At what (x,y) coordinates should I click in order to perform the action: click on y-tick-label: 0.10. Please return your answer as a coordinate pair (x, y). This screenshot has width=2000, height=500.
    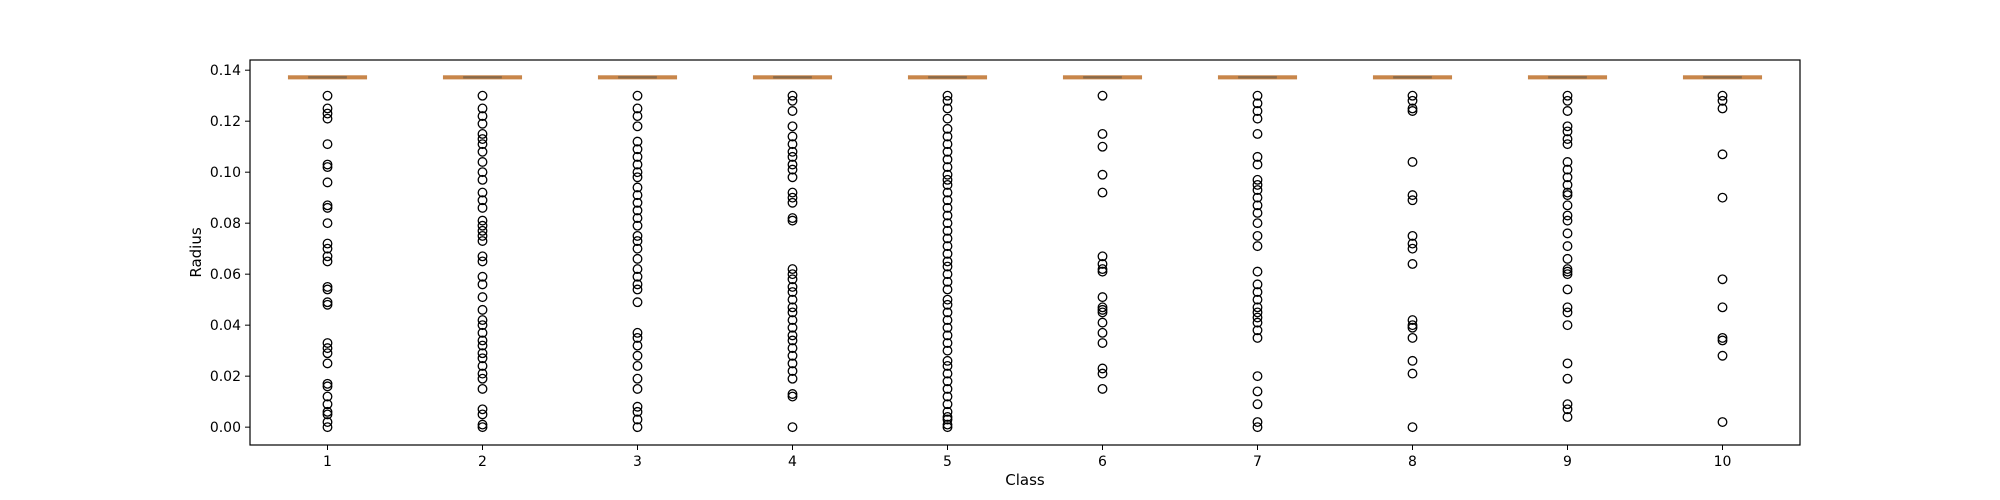
    Looking at the image, I should click on (225, 173).